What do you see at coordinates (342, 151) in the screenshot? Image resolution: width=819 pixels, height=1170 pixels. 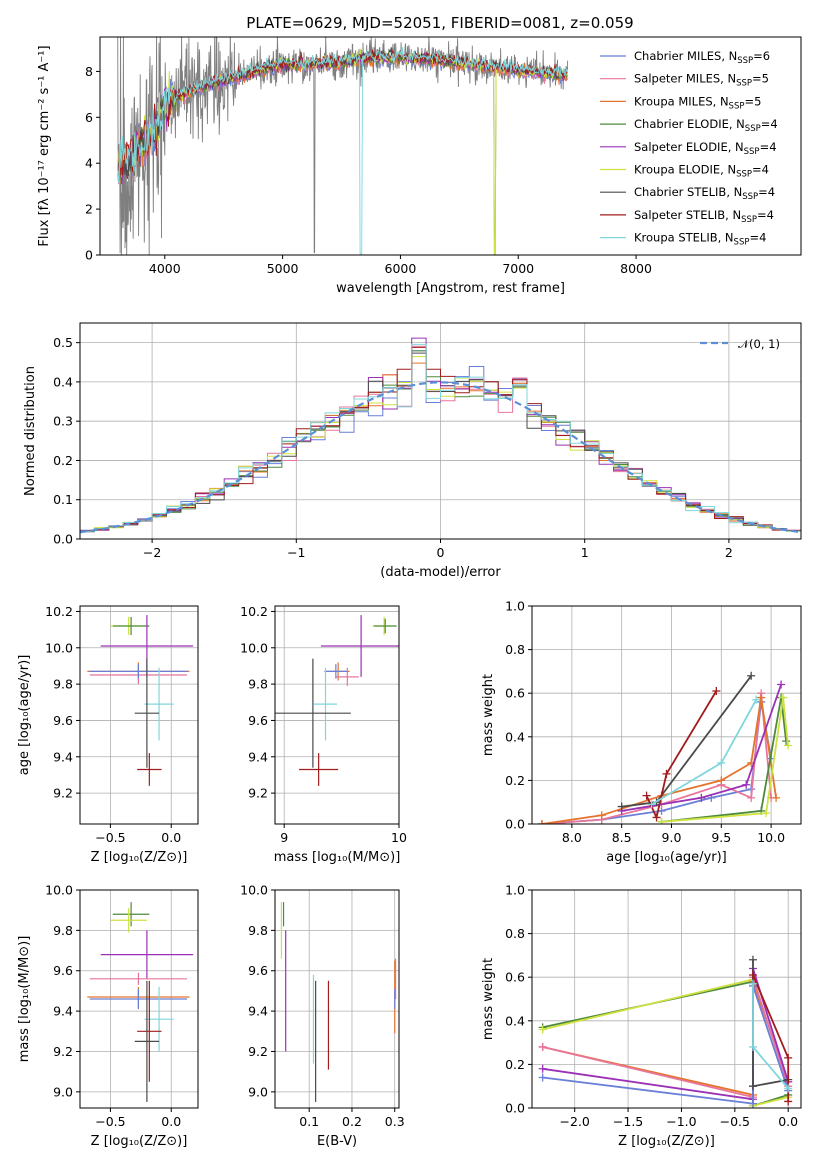 I see `model-kroupa_stelib-line` at bounding box center [342, 151].